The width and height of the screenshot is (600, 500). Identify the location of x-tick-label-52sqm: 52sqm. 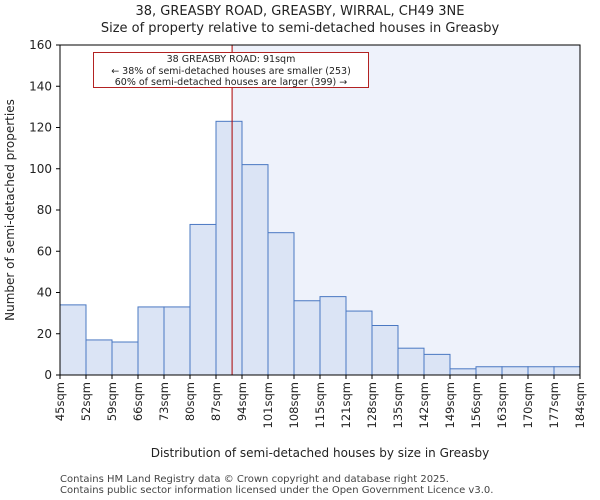
(86, 401).